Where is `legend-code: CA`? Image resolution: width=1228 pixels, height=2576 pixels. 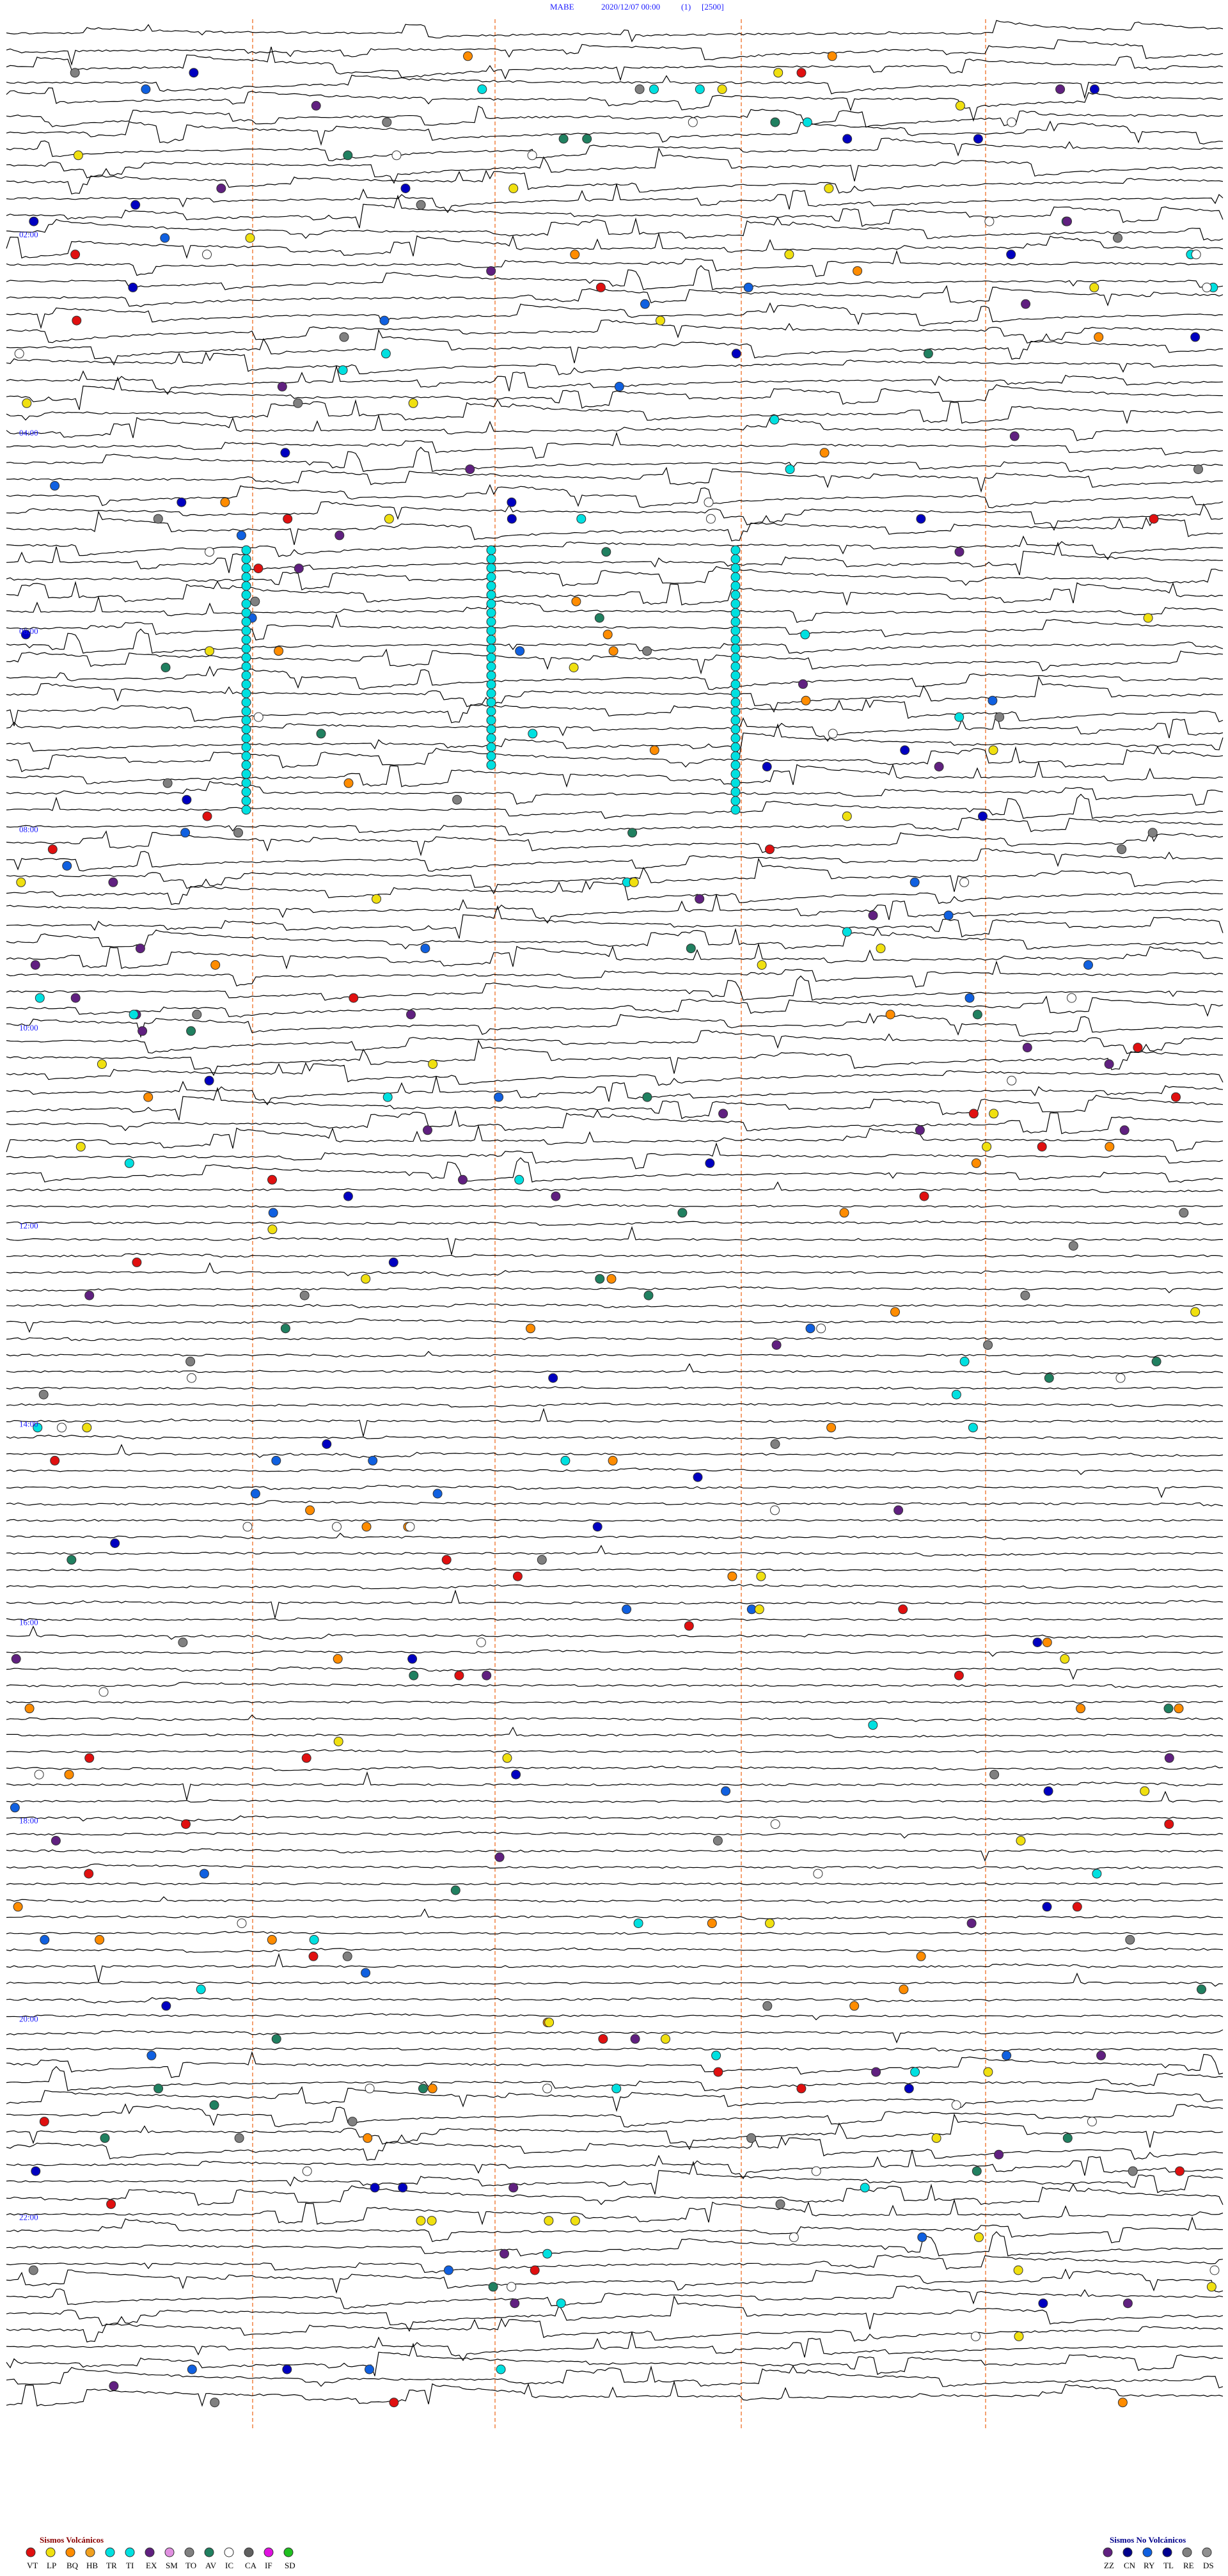 legend-code: CA is located at coordinates (251, 2565).